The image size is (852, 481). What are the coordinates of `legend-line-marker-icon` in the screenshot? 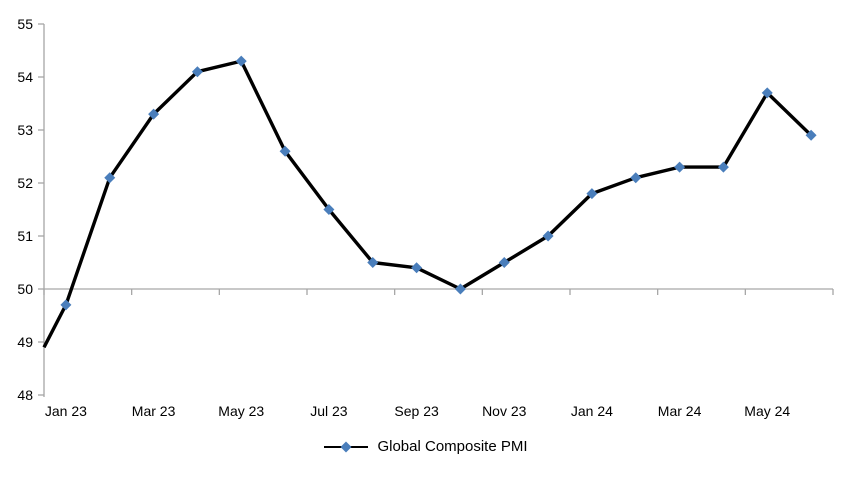 It's located at (346, 446).